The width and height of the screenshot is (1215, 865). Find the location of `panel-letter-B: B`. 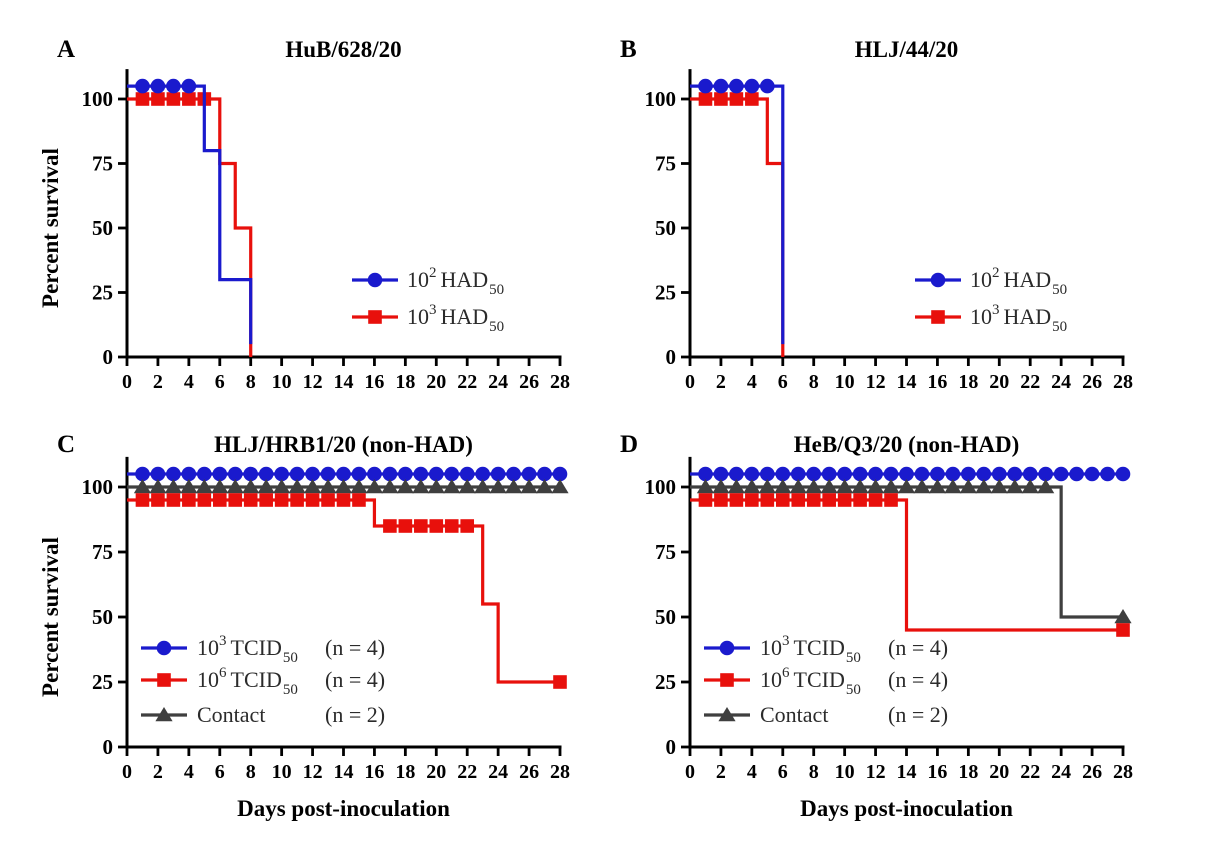

panel-letter-B: B is located at coordinates (628, 49).